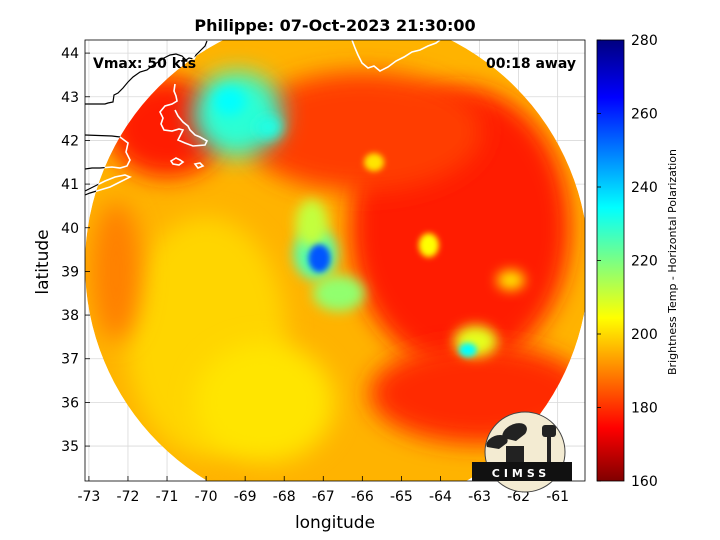 The width and height of the screenshot is (720, 540). Describe the element at coordinates (610, 260) in the screenshot. I see `colorbar-gradient` at that location.